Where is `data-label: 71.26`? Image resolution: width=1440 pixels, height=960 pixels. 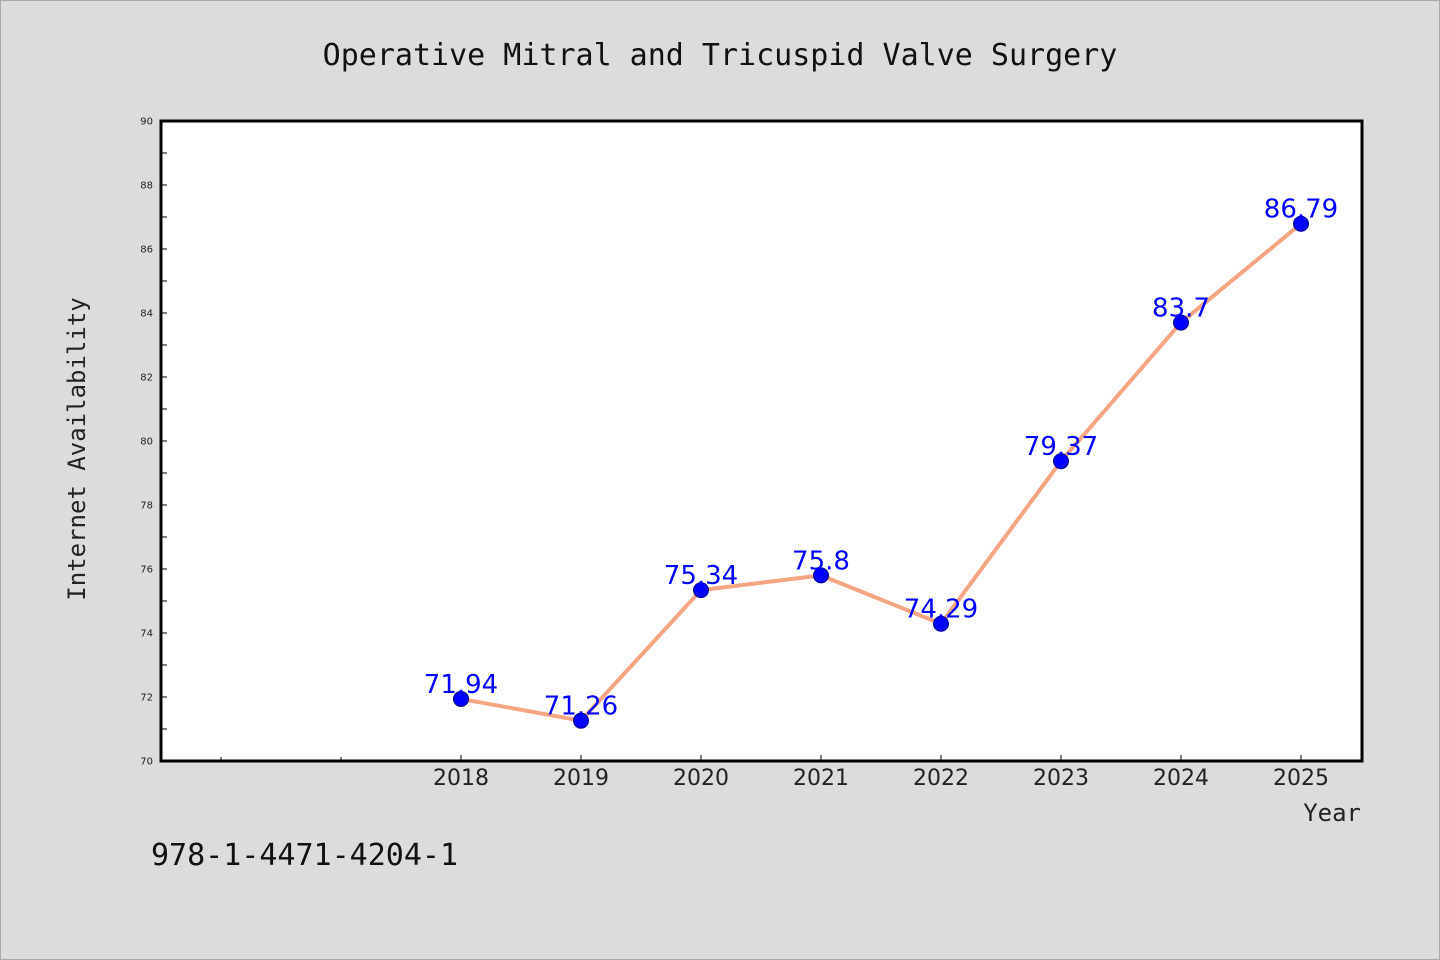 data-label: 71.26 is located at coordinates (581, 707).